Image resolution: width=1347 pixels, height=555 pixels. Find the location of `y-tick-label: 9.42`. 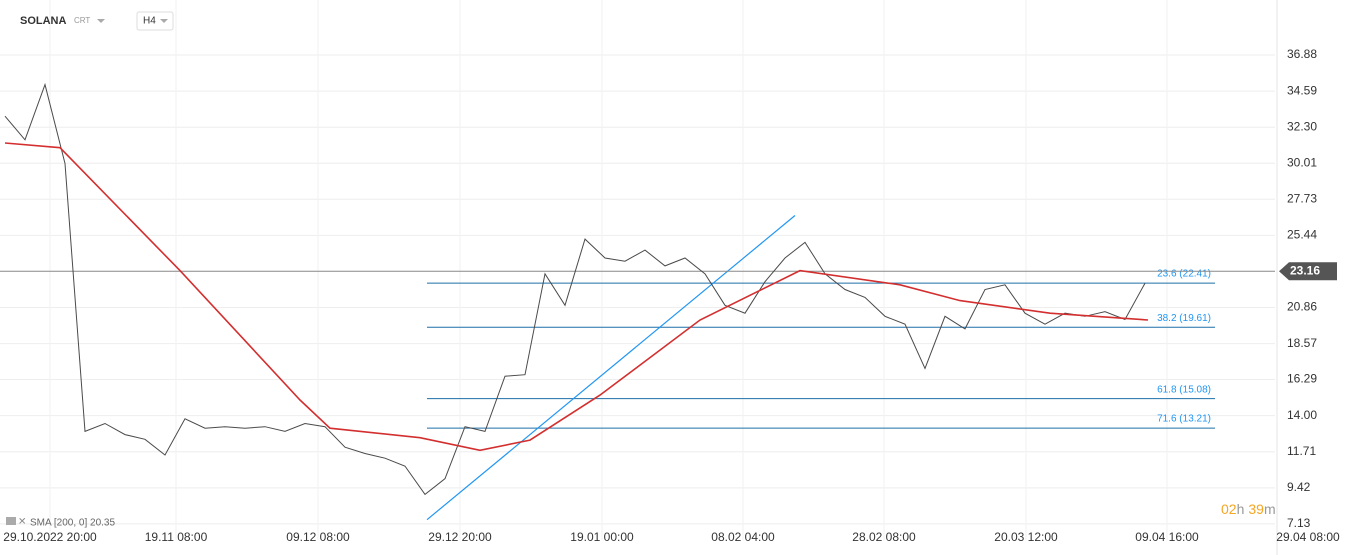

y-tick-label: 9.42 is located at coordinates (1299, 487).